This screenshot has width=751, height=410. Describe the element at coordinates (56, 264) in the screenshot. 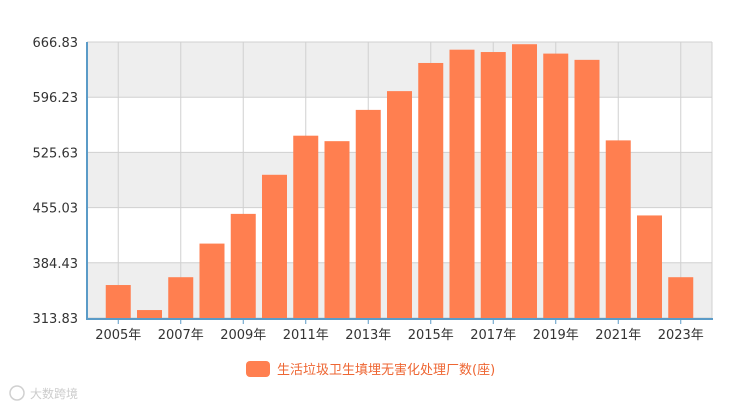

I see `y-tick-label: 384.43` at that location.